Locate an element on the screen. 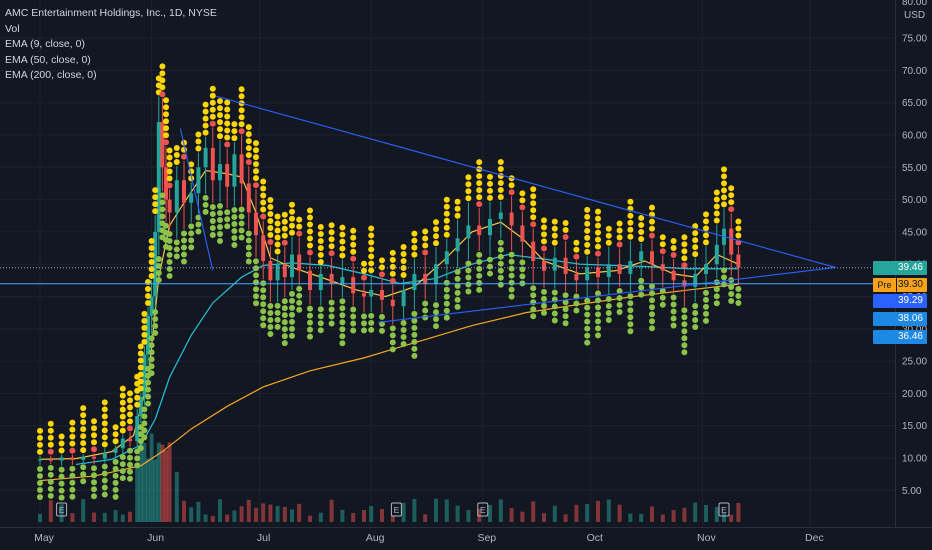 This screenshot has width=932, height=550. legend-ema50: EMA (50, close, 0) is located at coordinates (48, 59).